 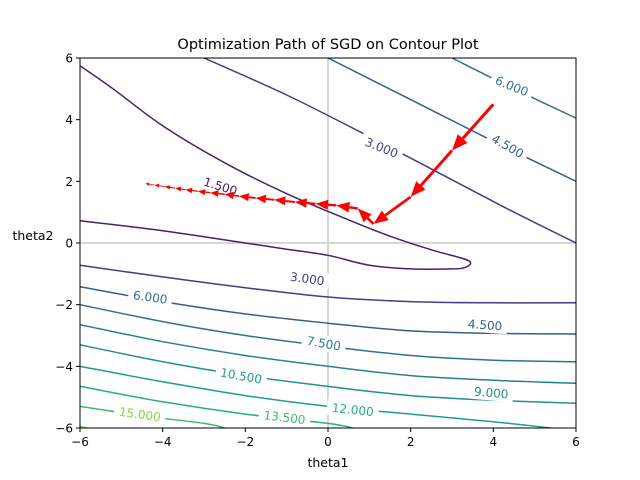 What do you see at coordinates (64, 429) in the screenshot?
I see `y-tick-label: −6` at bounding box center [64, 429].